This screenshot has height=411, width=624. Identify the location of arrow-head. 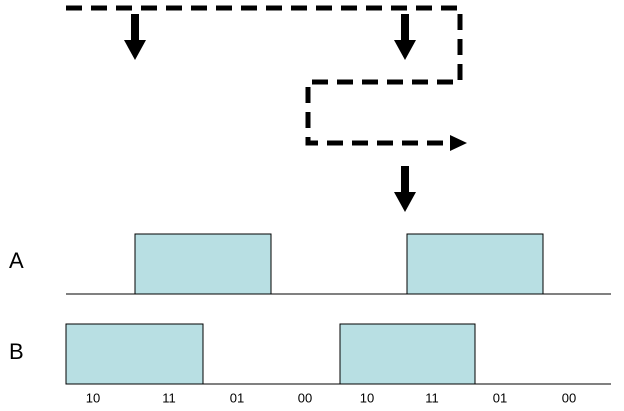
(458, 143).